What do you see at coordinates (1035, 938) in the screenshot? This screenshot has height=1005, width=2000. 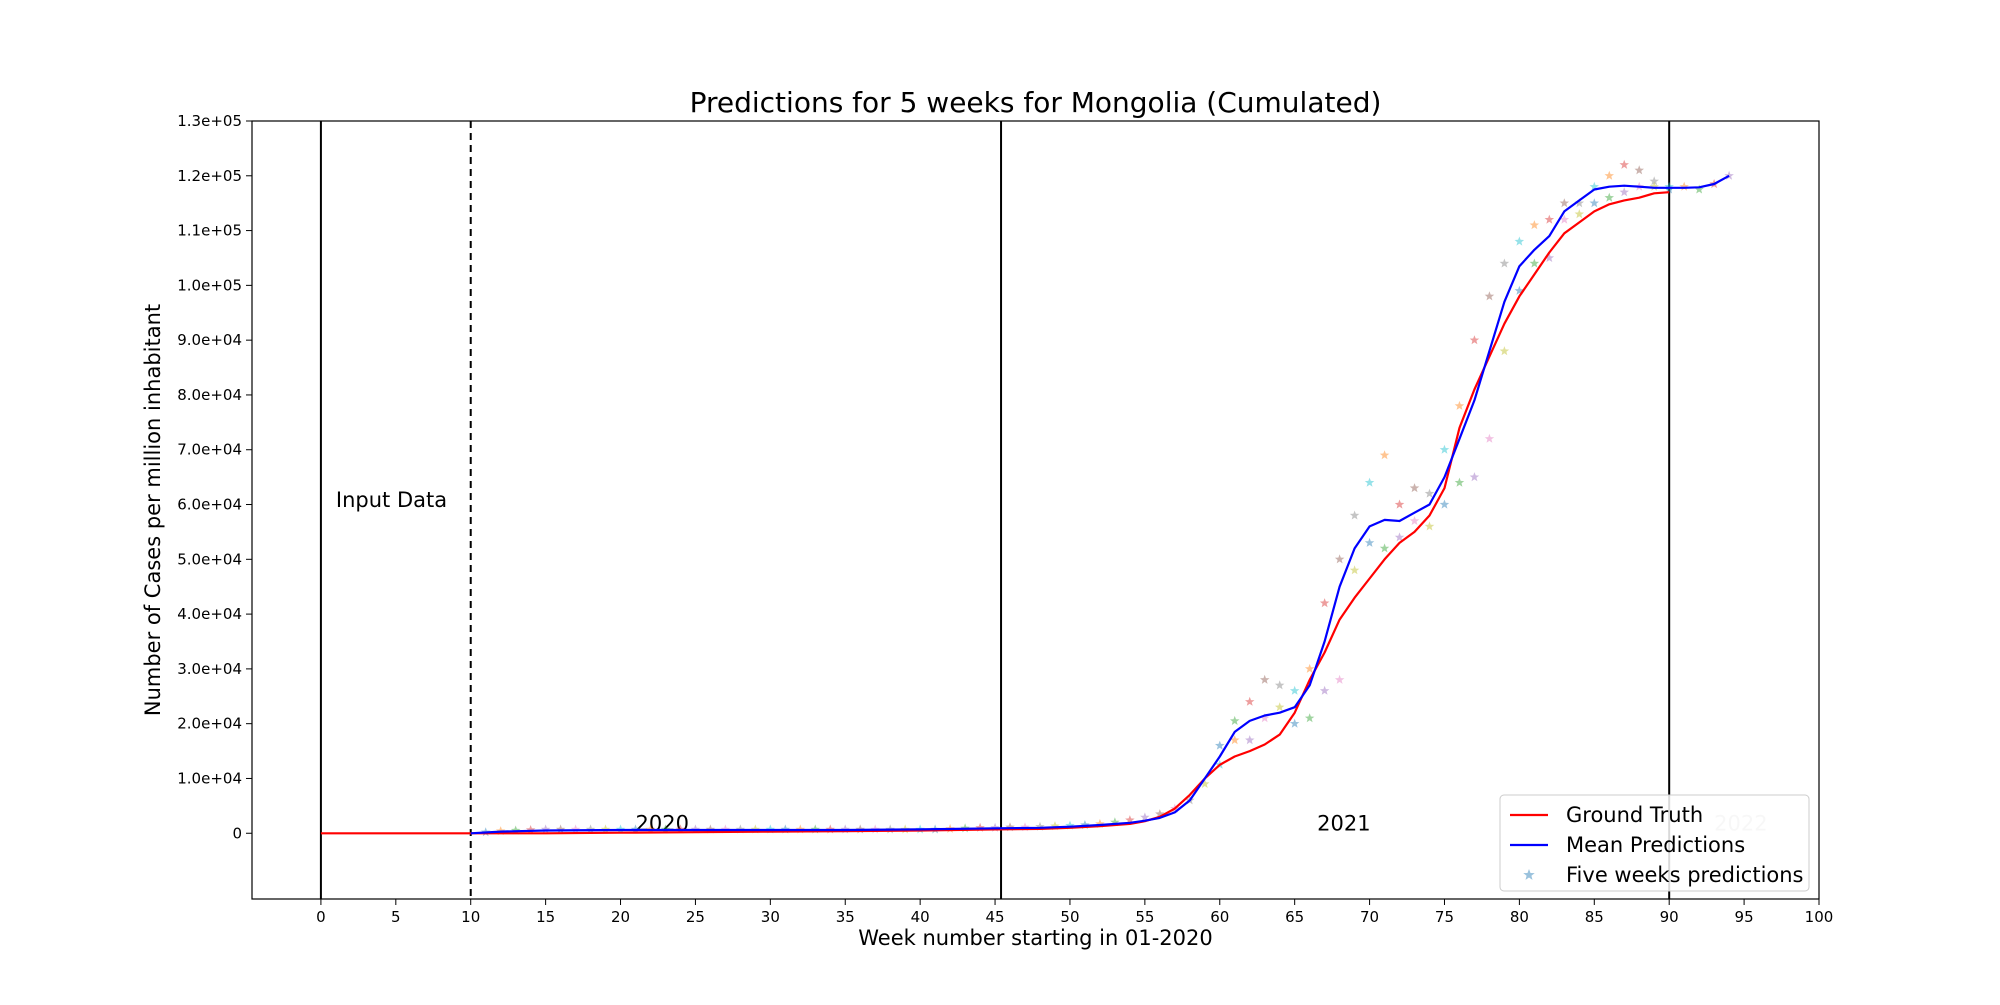 I see `x-axis-label: Week number starting in 01-2020` at bounding box center [1035, 938].